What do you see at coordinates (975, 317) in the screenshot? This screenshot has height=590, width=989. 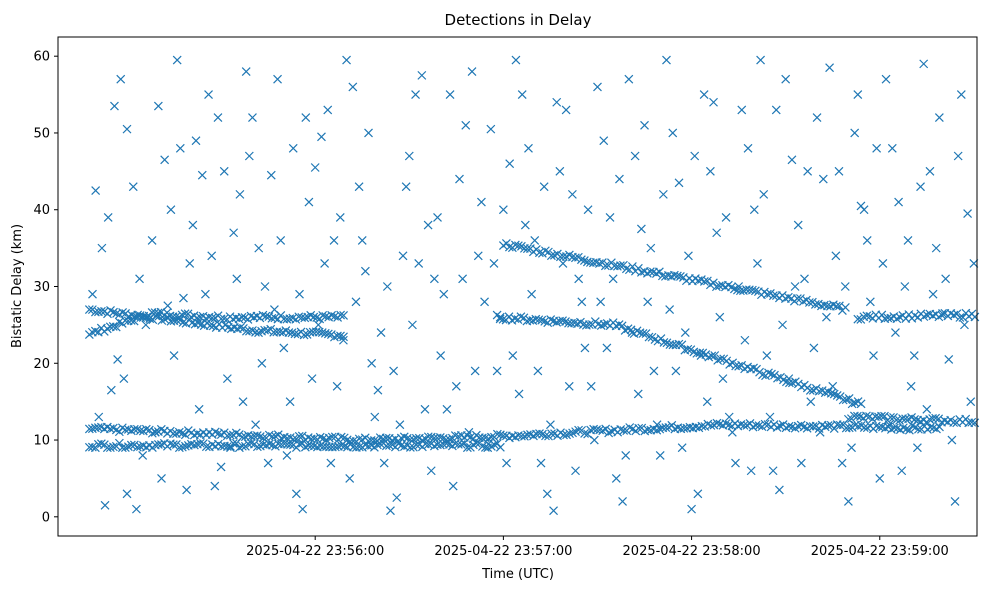 I see `track-7-point` at bounding box center [975, 317].